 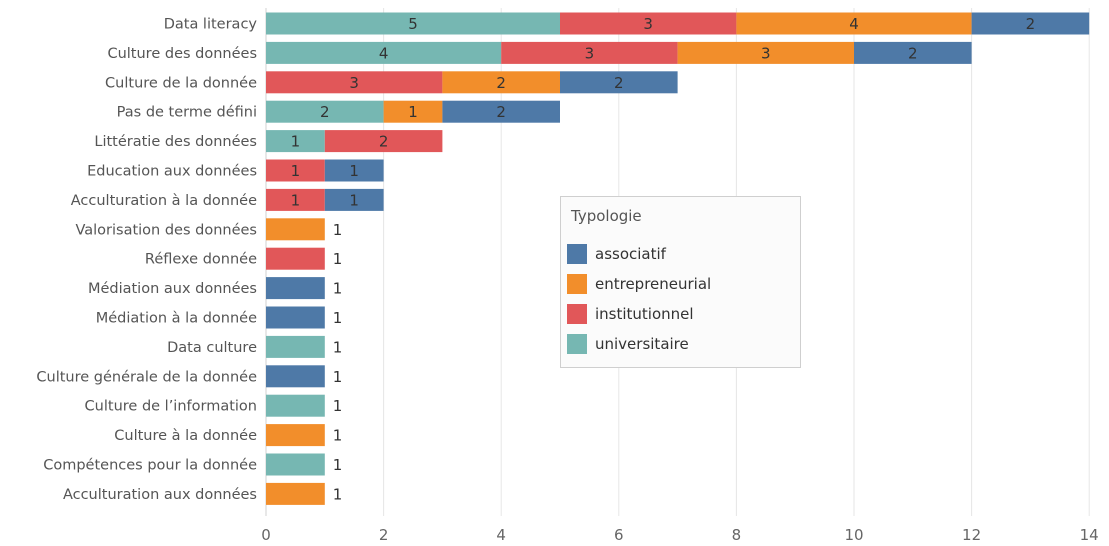 What do you see at coordinates (211, 25) in the screenshot?
I see `category-label: Data literacy` at bounding box center [211, 25].